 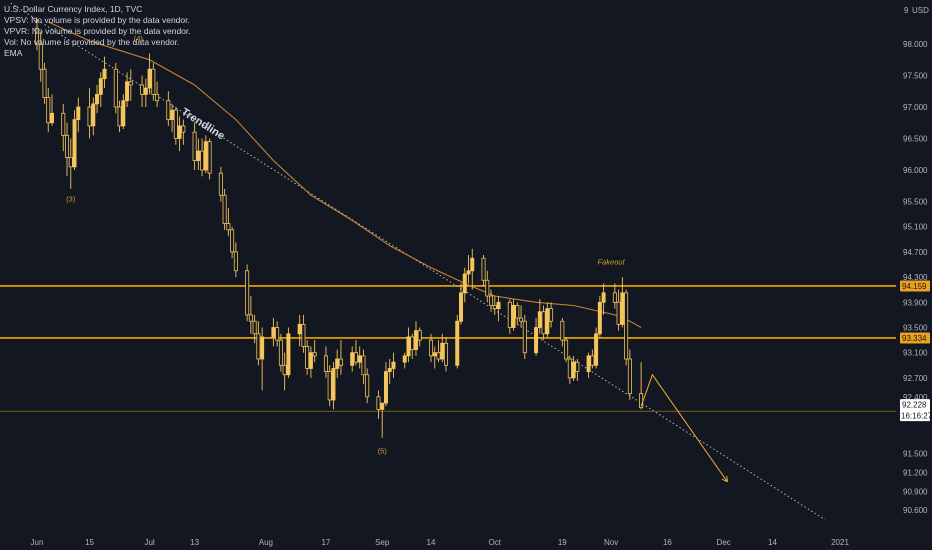 I want to click on time-tick-12: Dec, so click(x=724, y=542).